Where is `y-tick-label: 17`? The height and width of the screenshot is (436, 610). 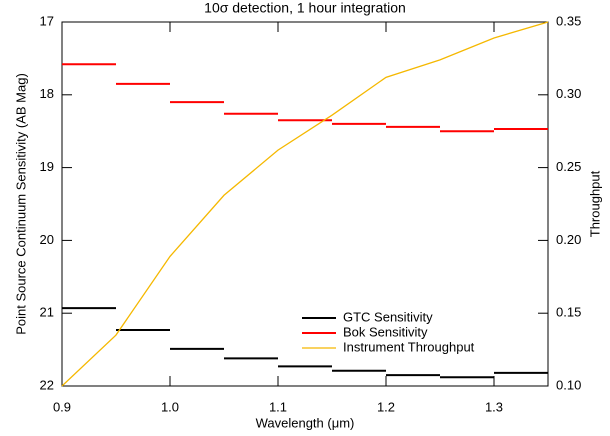 y-tick-label: 17 is located at coordinates (47, 20).